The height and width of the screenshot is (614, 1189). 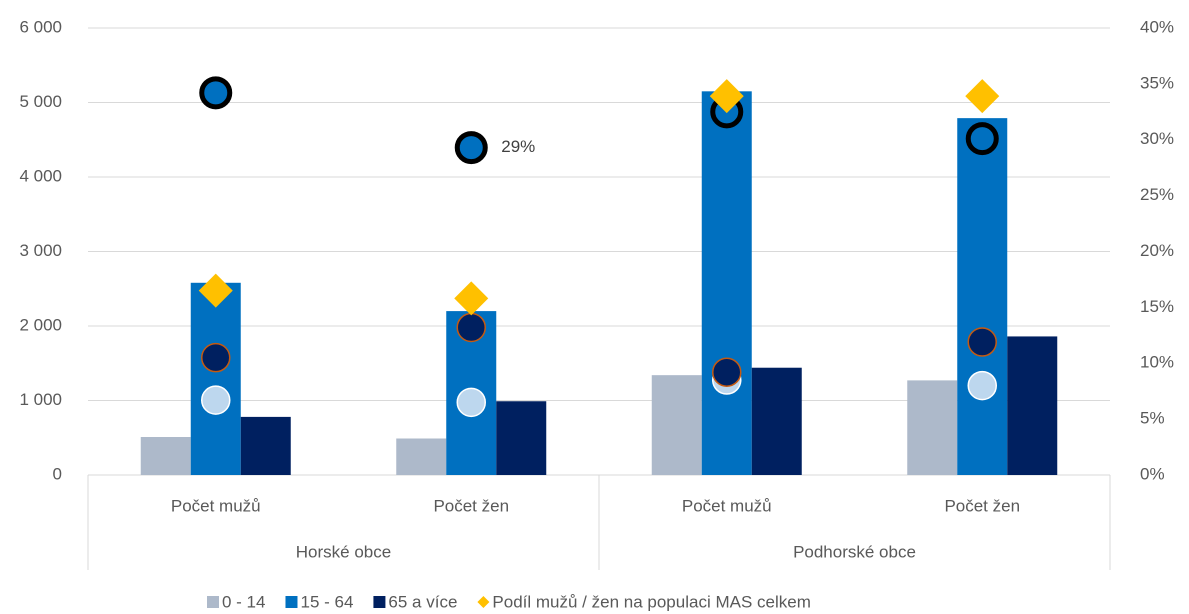 I want to click on y2-tick-label: 35%, so click(x=1157, y=82).